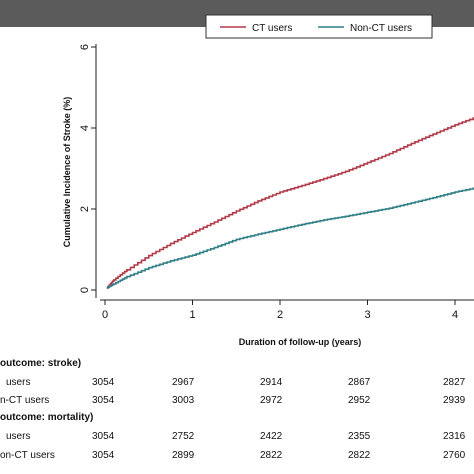 This screenshot has height=474, width=474. What do you see at coordinates (67, 172) in the screenshot?
I see `y-axis-title: Cumulative Incidence of Stroke (%)` at bounding box center [67, 172].